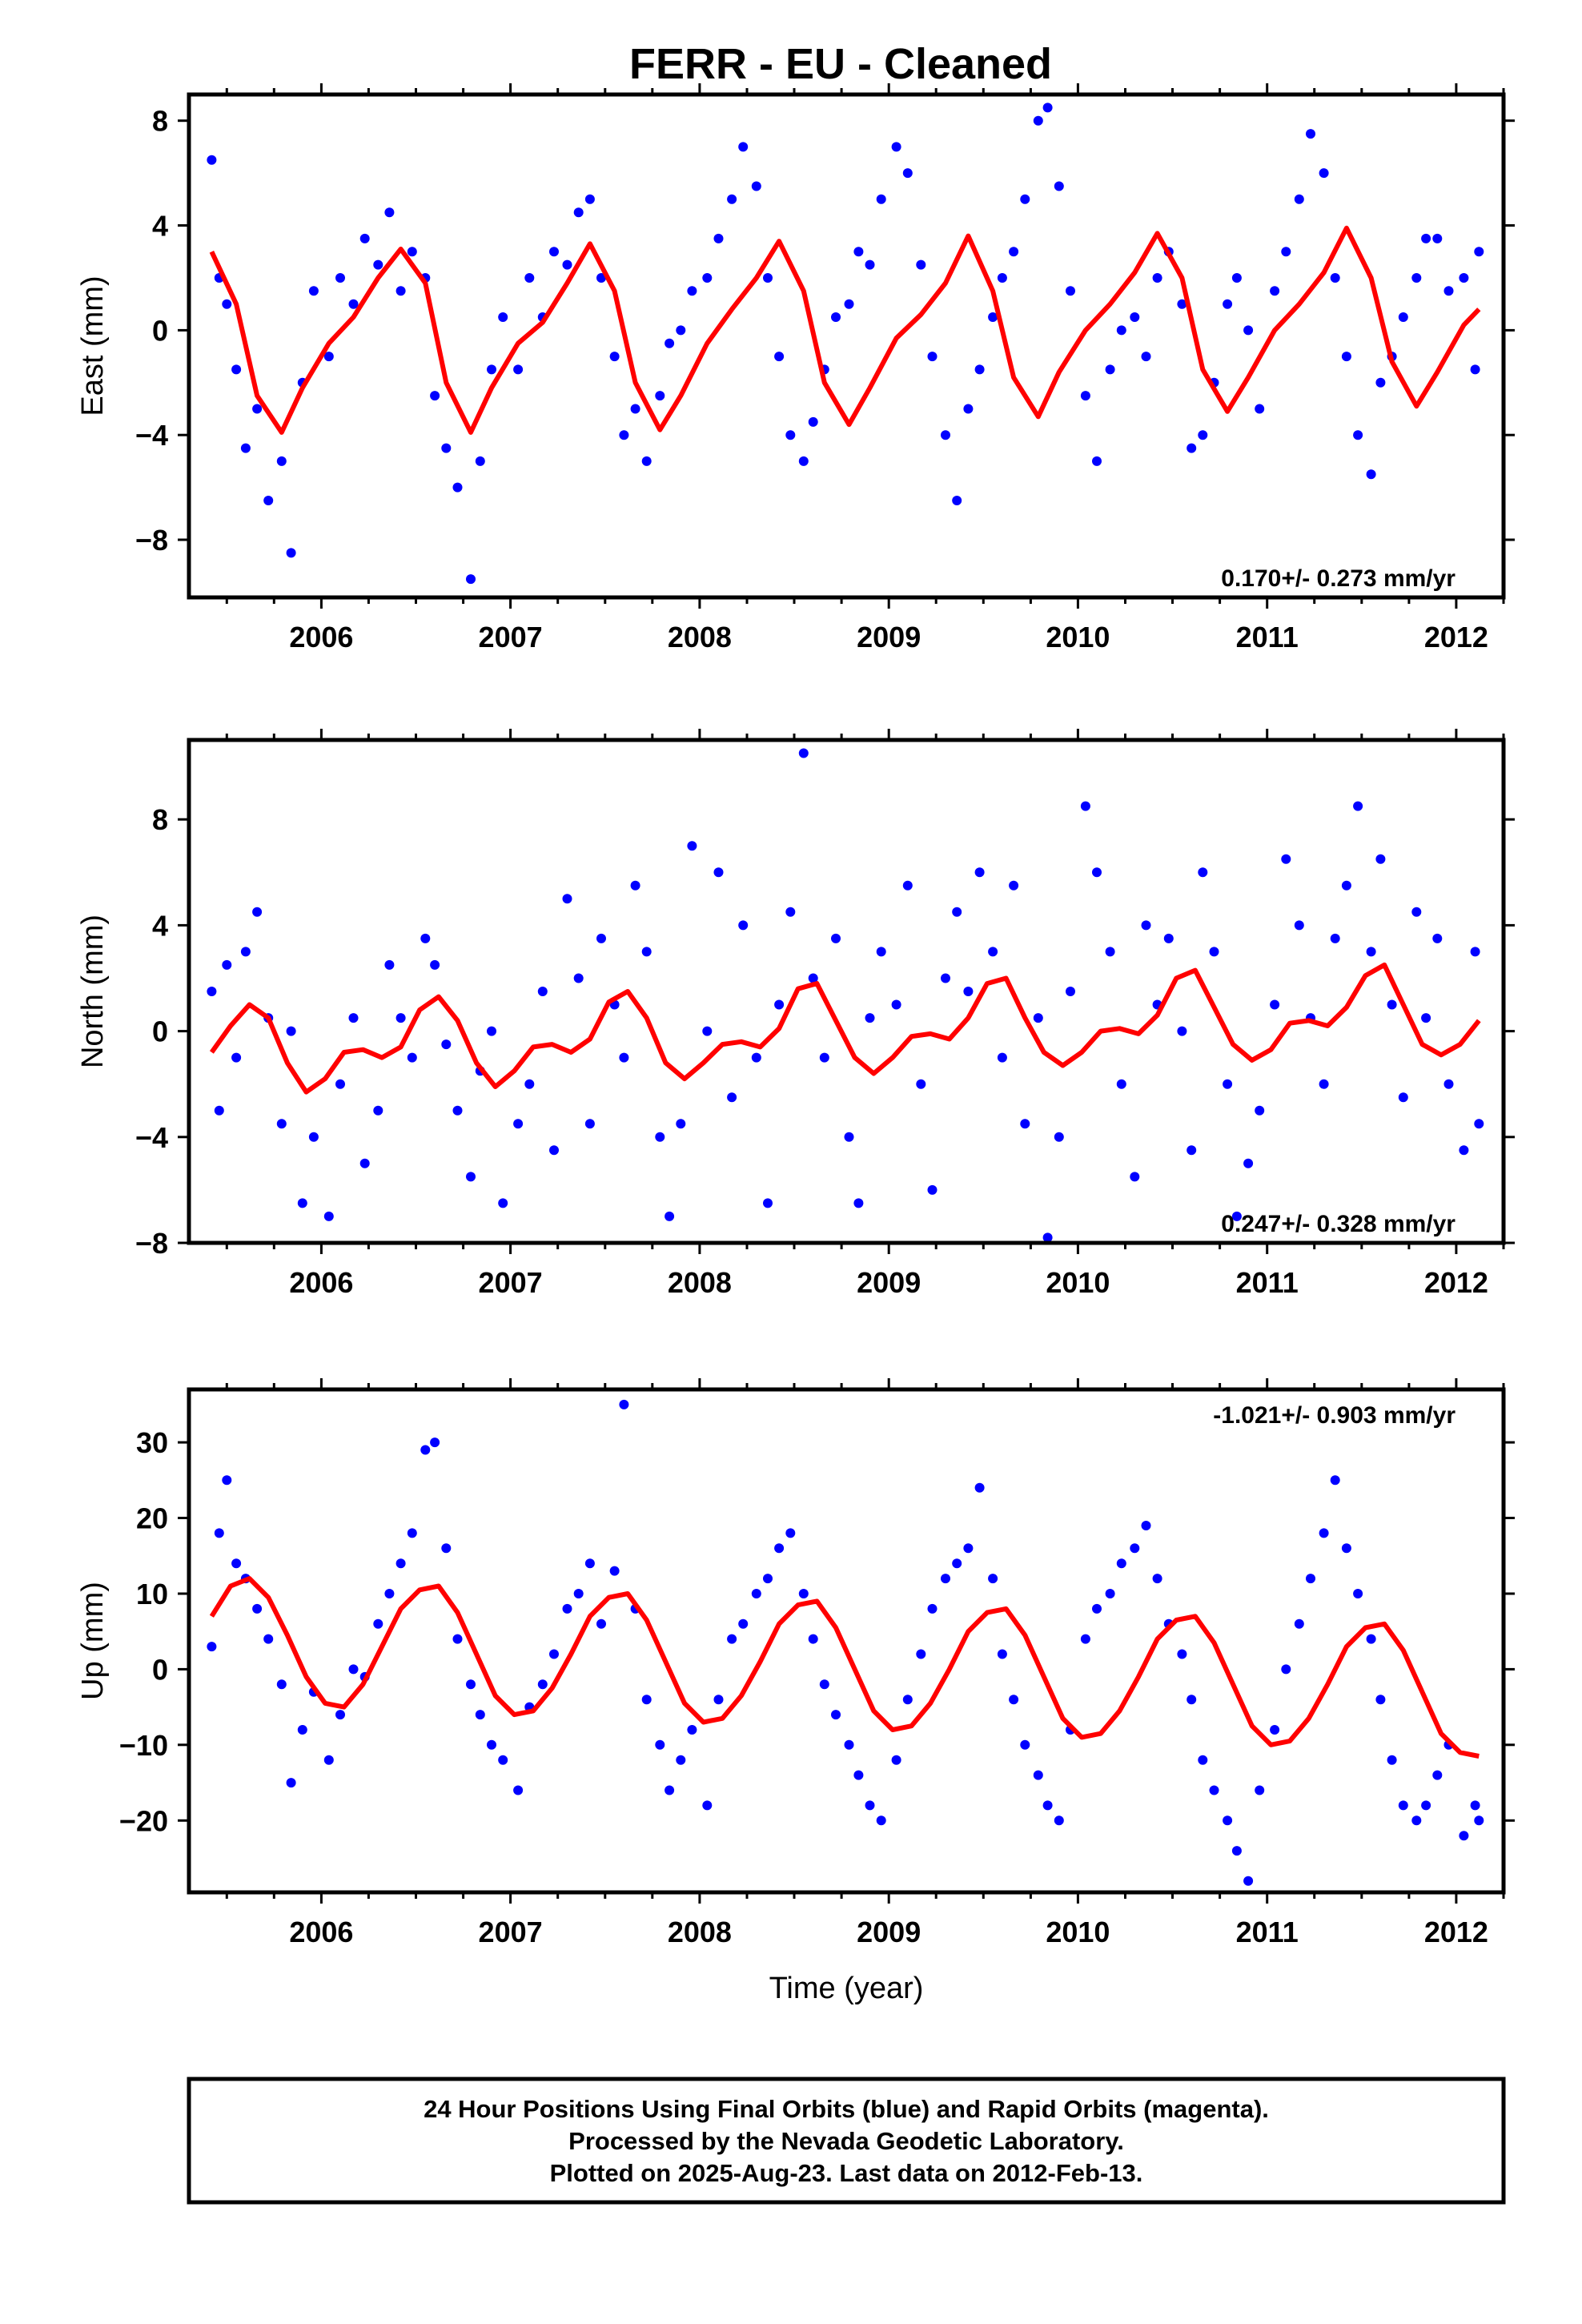 This screenshot has height=2324, width=1582. Describe the element at coordinates (160, 819) in the screenshot. I see `y-tick-label: 8` at that location.